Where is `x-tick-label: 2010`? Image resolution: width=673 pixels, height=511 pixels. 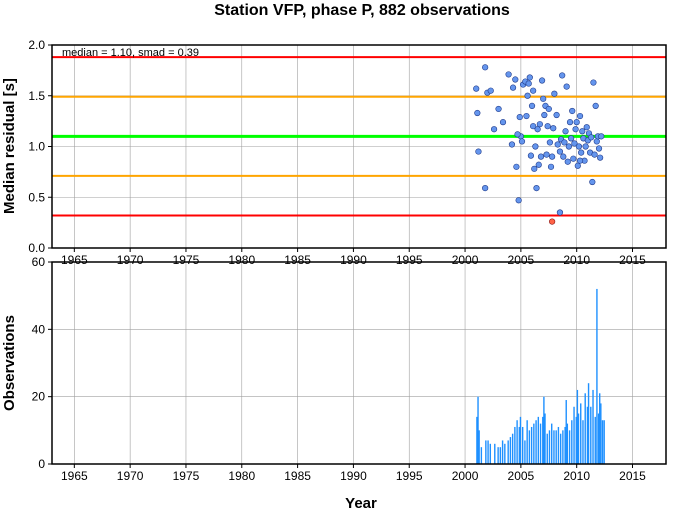 x-tick-label: 2010 is located at coordinates (576, 260).